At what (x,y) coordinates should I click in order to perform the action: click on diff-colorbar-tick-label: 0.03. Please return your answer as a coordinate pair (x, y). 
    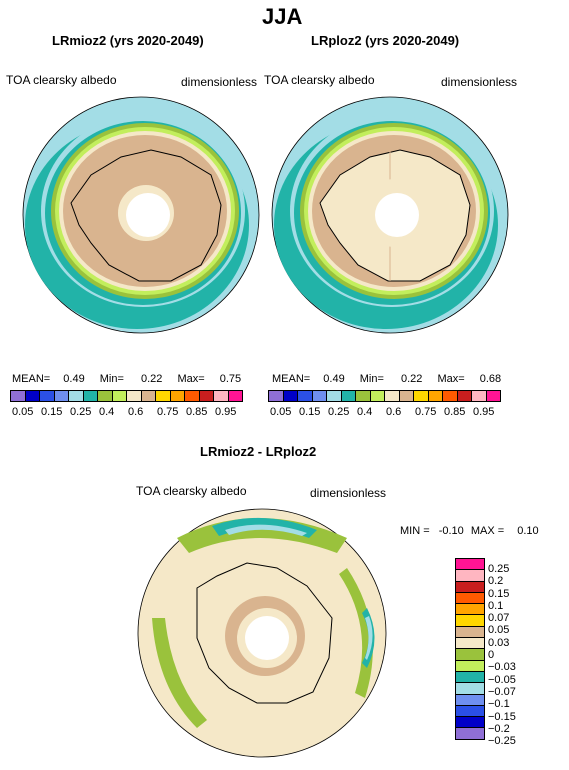
    Looking at the image, I should click on (499, 642).